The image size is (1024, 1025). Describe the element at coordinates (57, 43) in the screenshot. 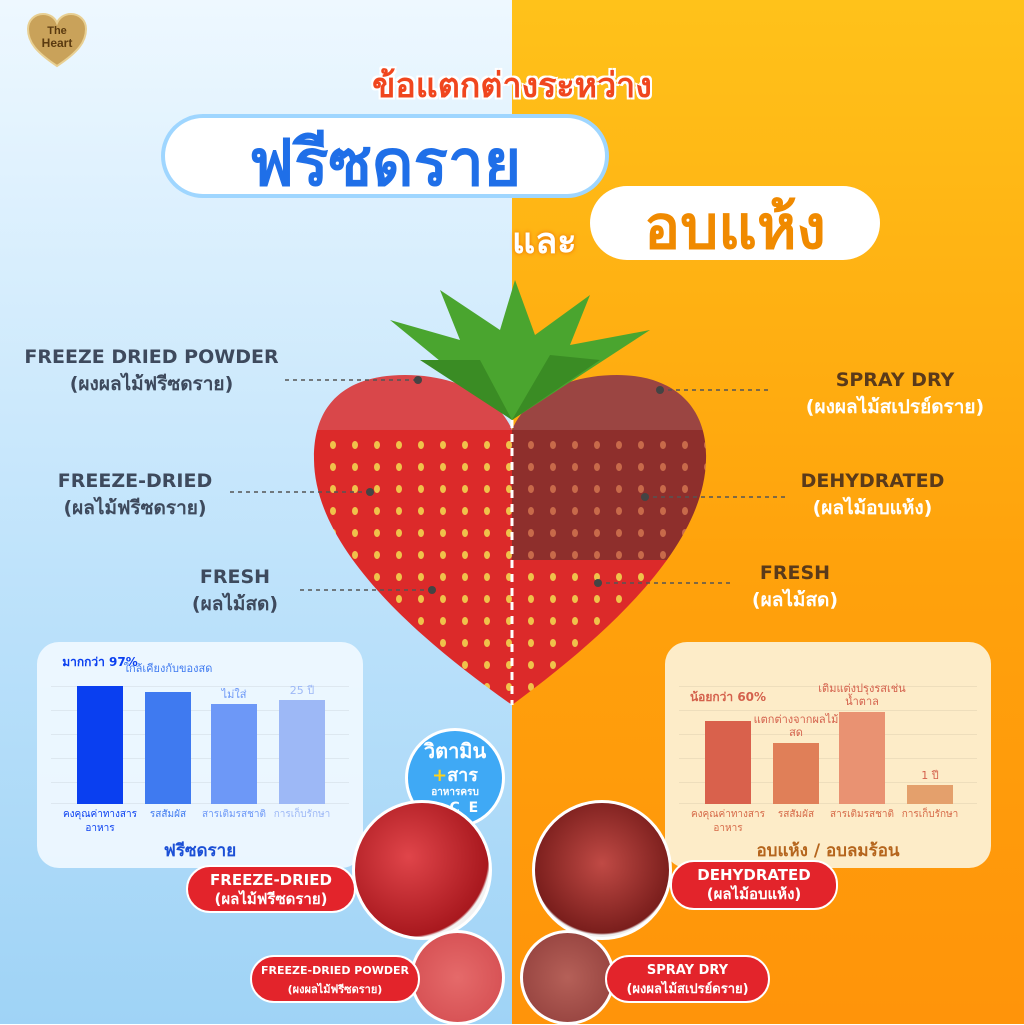

I see `svg-text: Heart` at that location.